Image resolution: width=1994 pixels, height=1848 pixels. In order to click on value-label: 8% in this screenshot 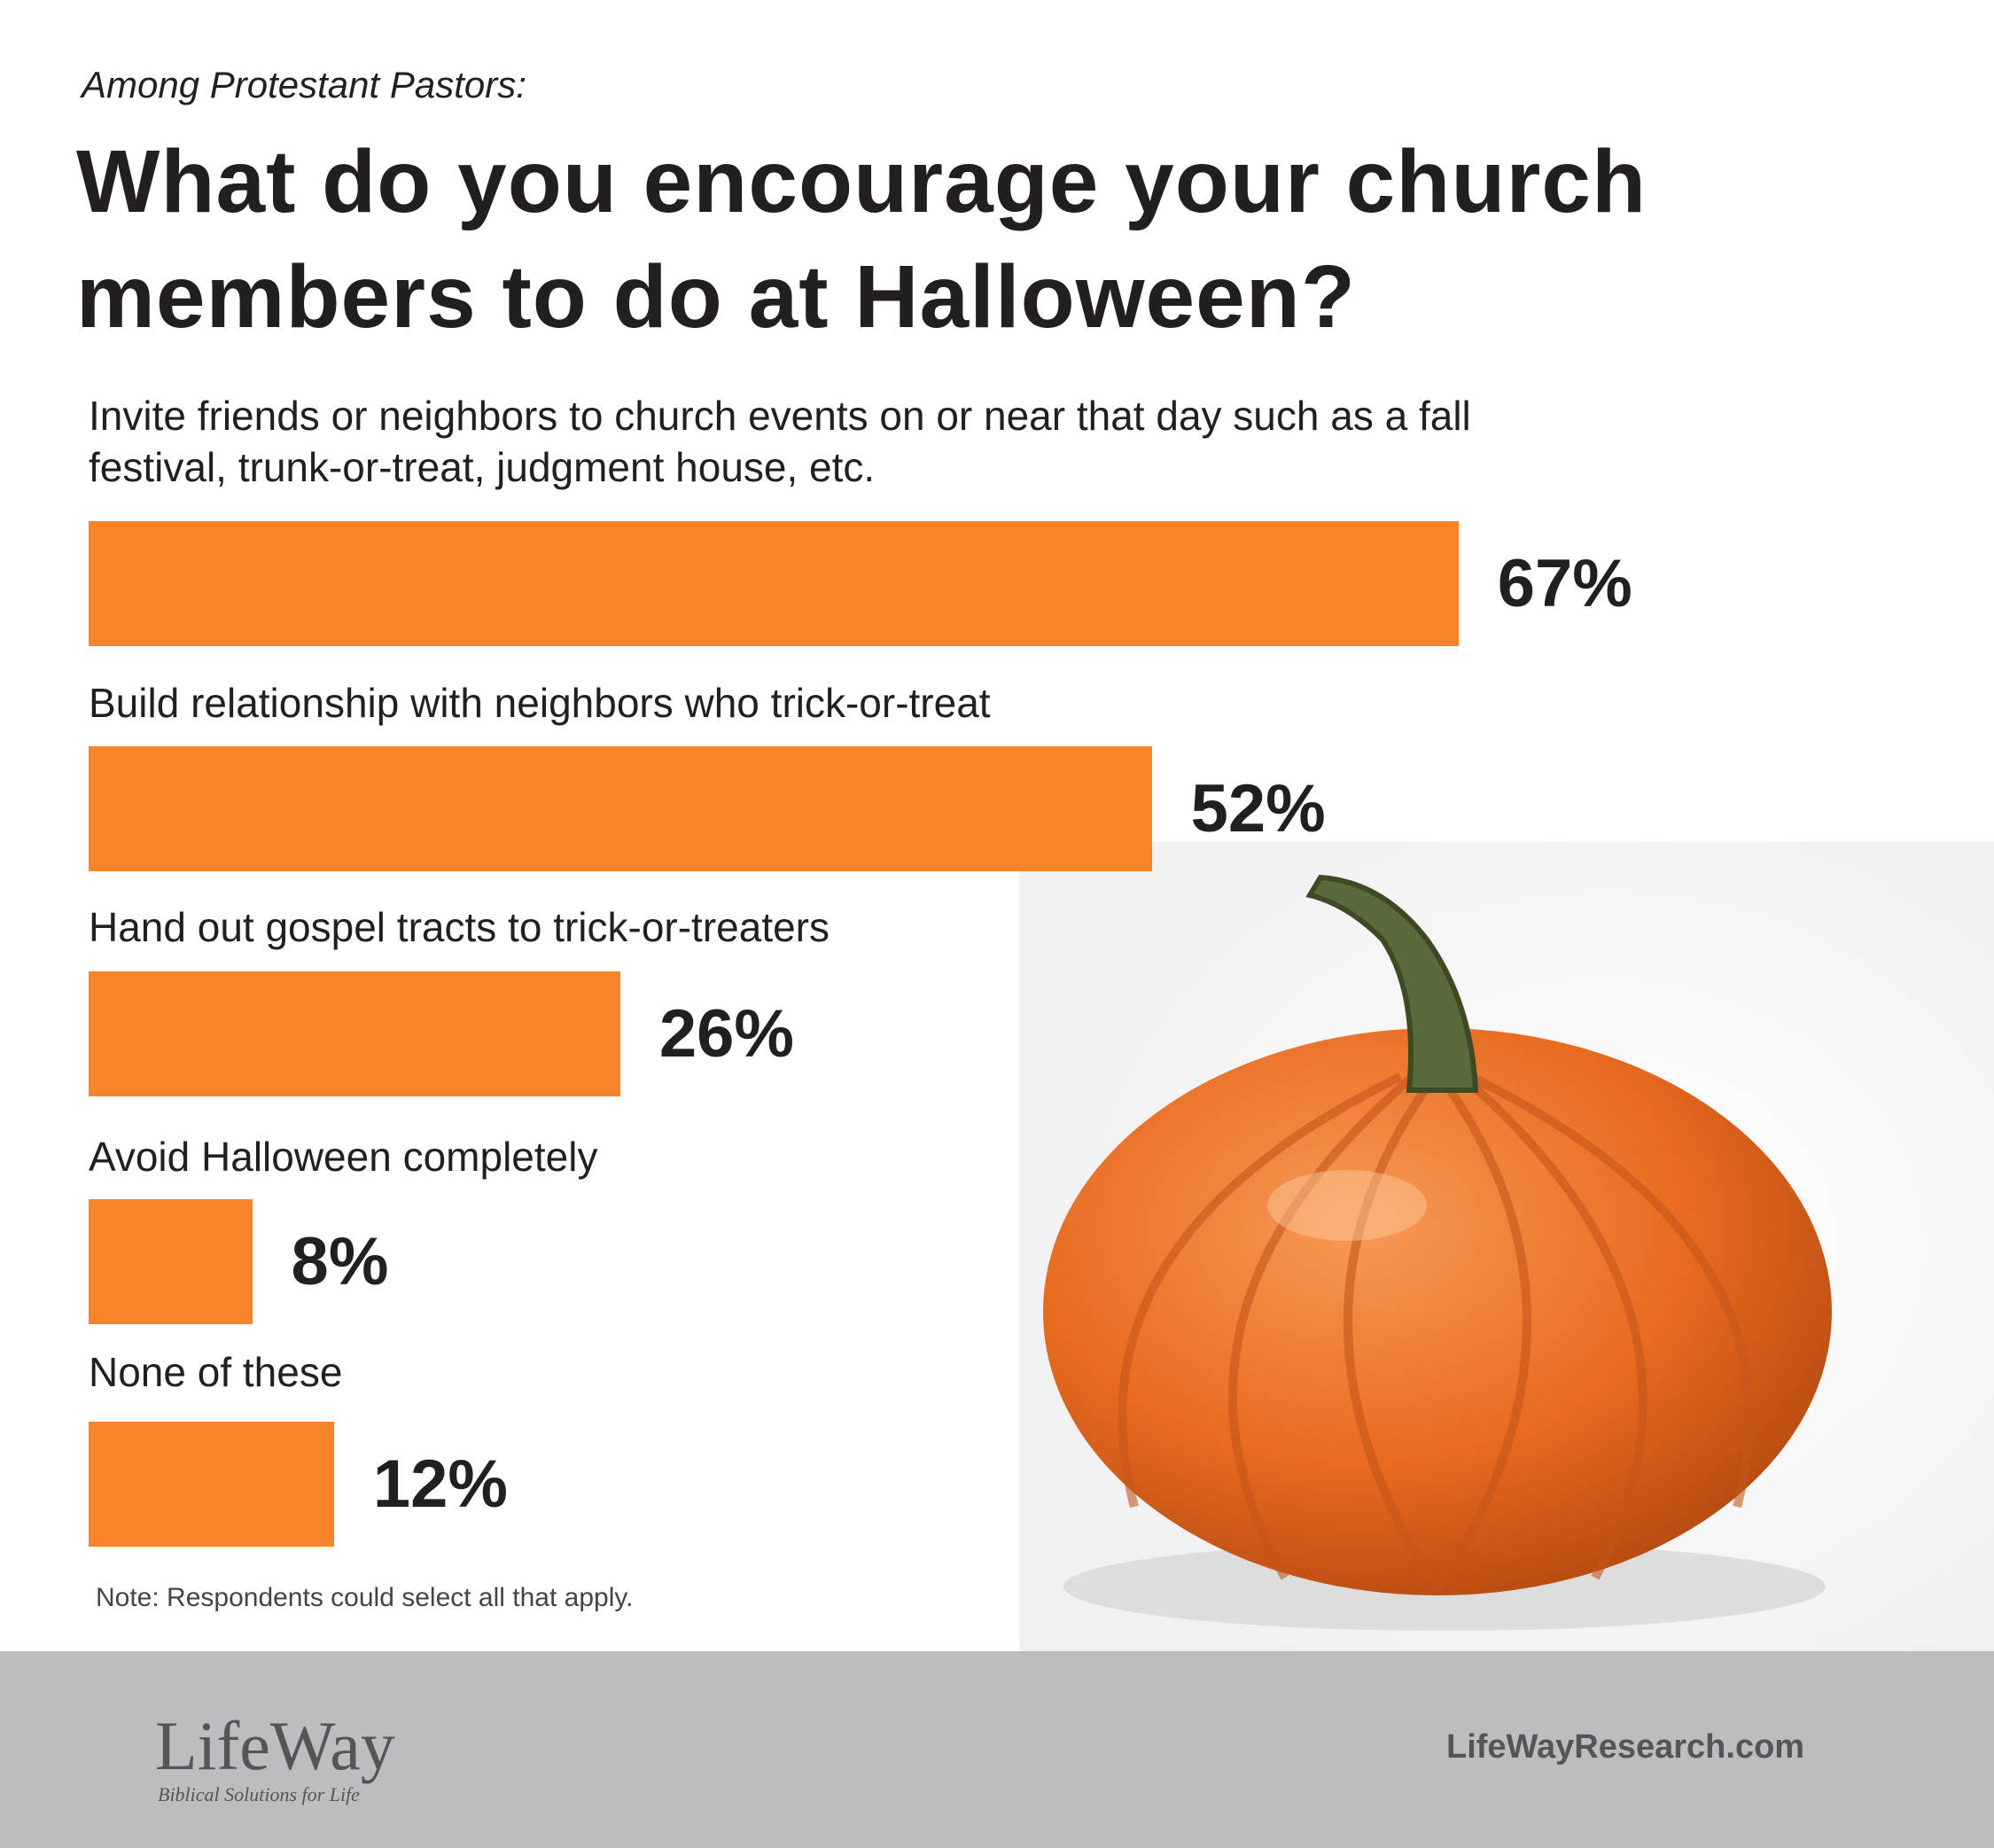, I will do `click(340, 1261)`.